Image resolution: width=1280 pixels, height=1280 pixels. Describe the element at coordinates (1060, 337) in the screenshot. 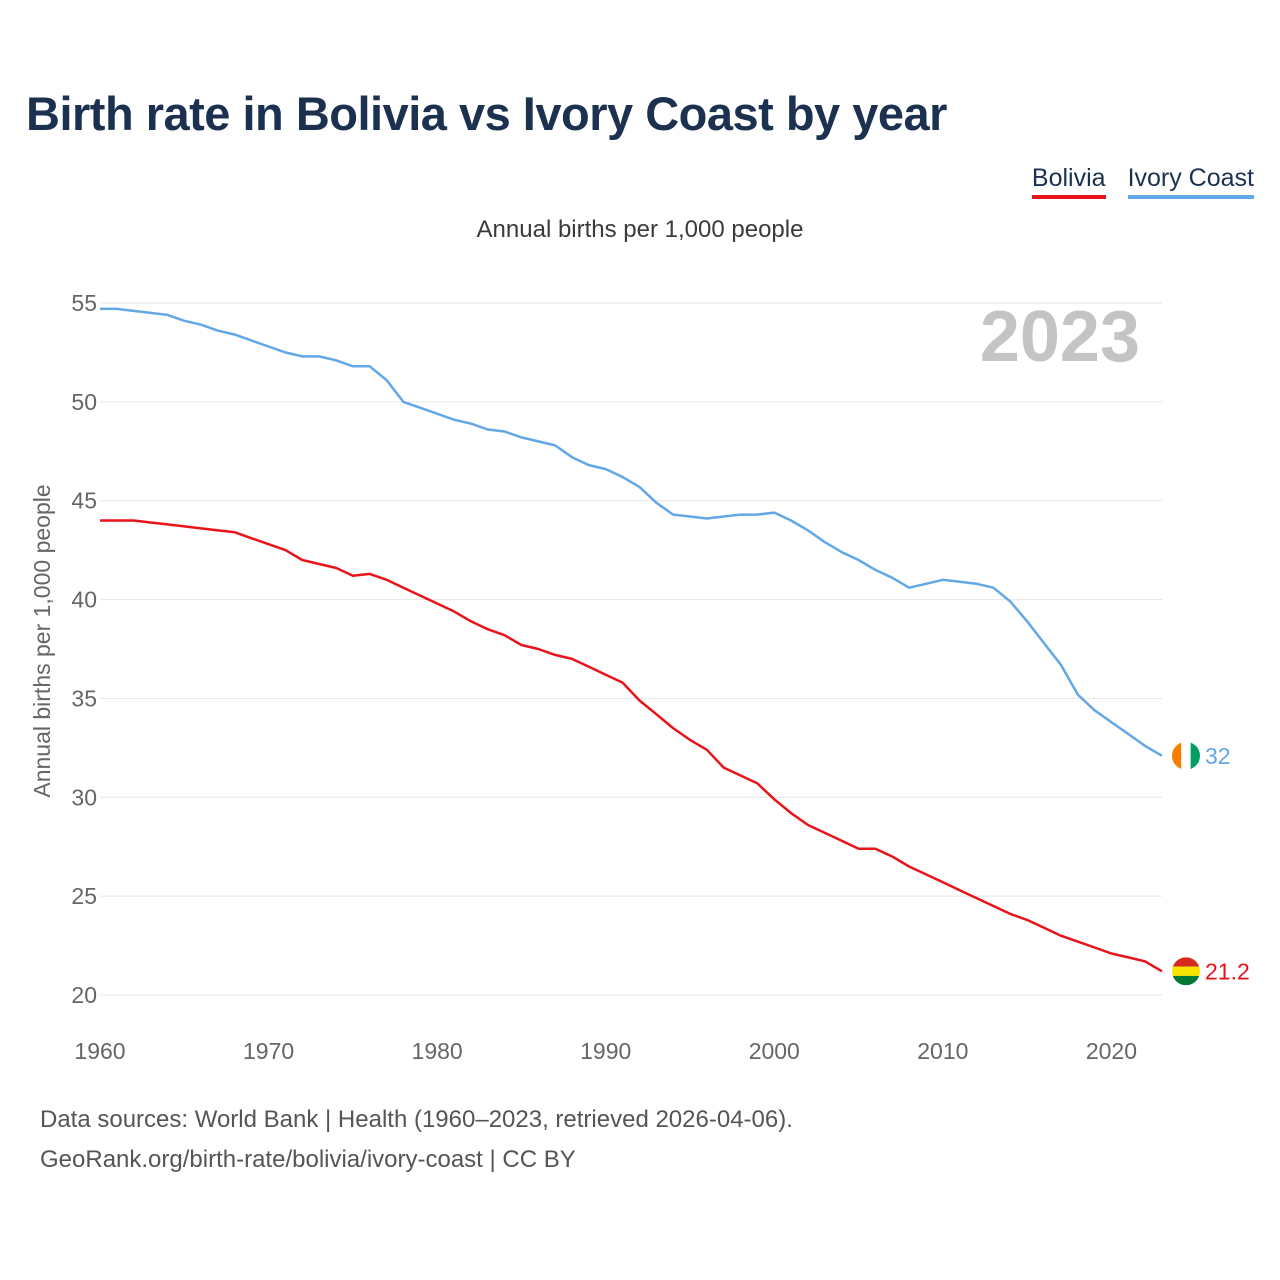

I see `year-watermark: 2023` at that location.